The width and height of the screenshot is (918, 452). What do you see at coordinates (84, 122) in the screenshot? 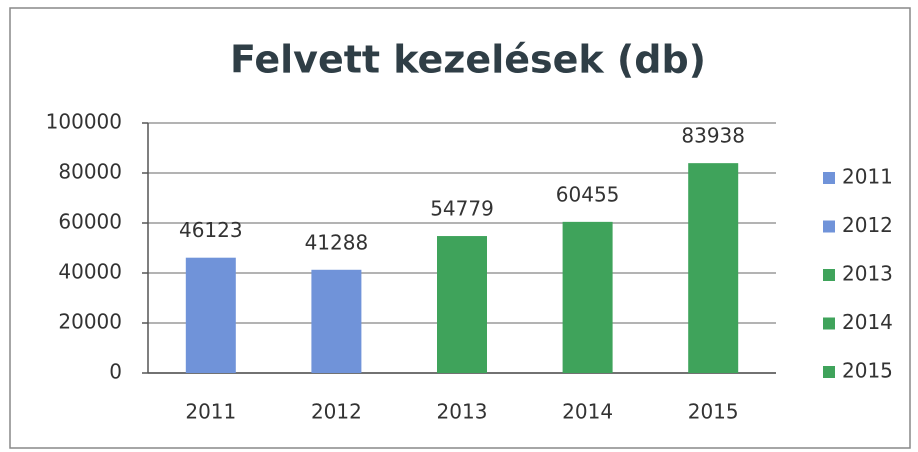
I see `y-tick-label: 100000` at bounding box center [84, 122].